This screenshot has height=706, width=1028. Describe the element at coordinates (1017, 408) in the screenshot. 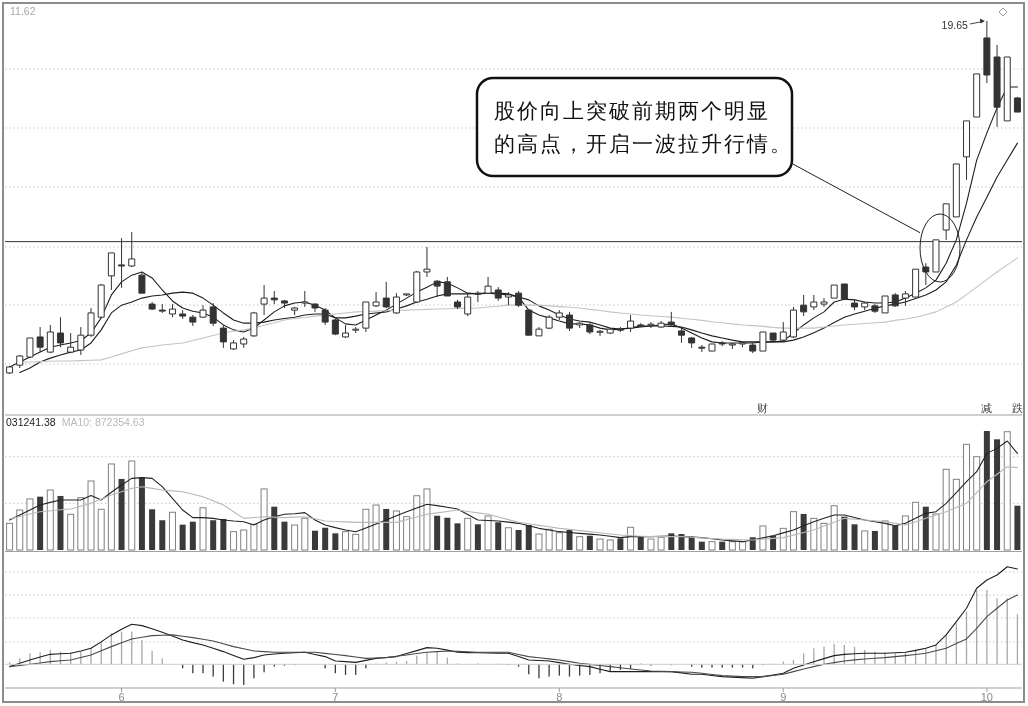

I see `text: 跌` at that location.